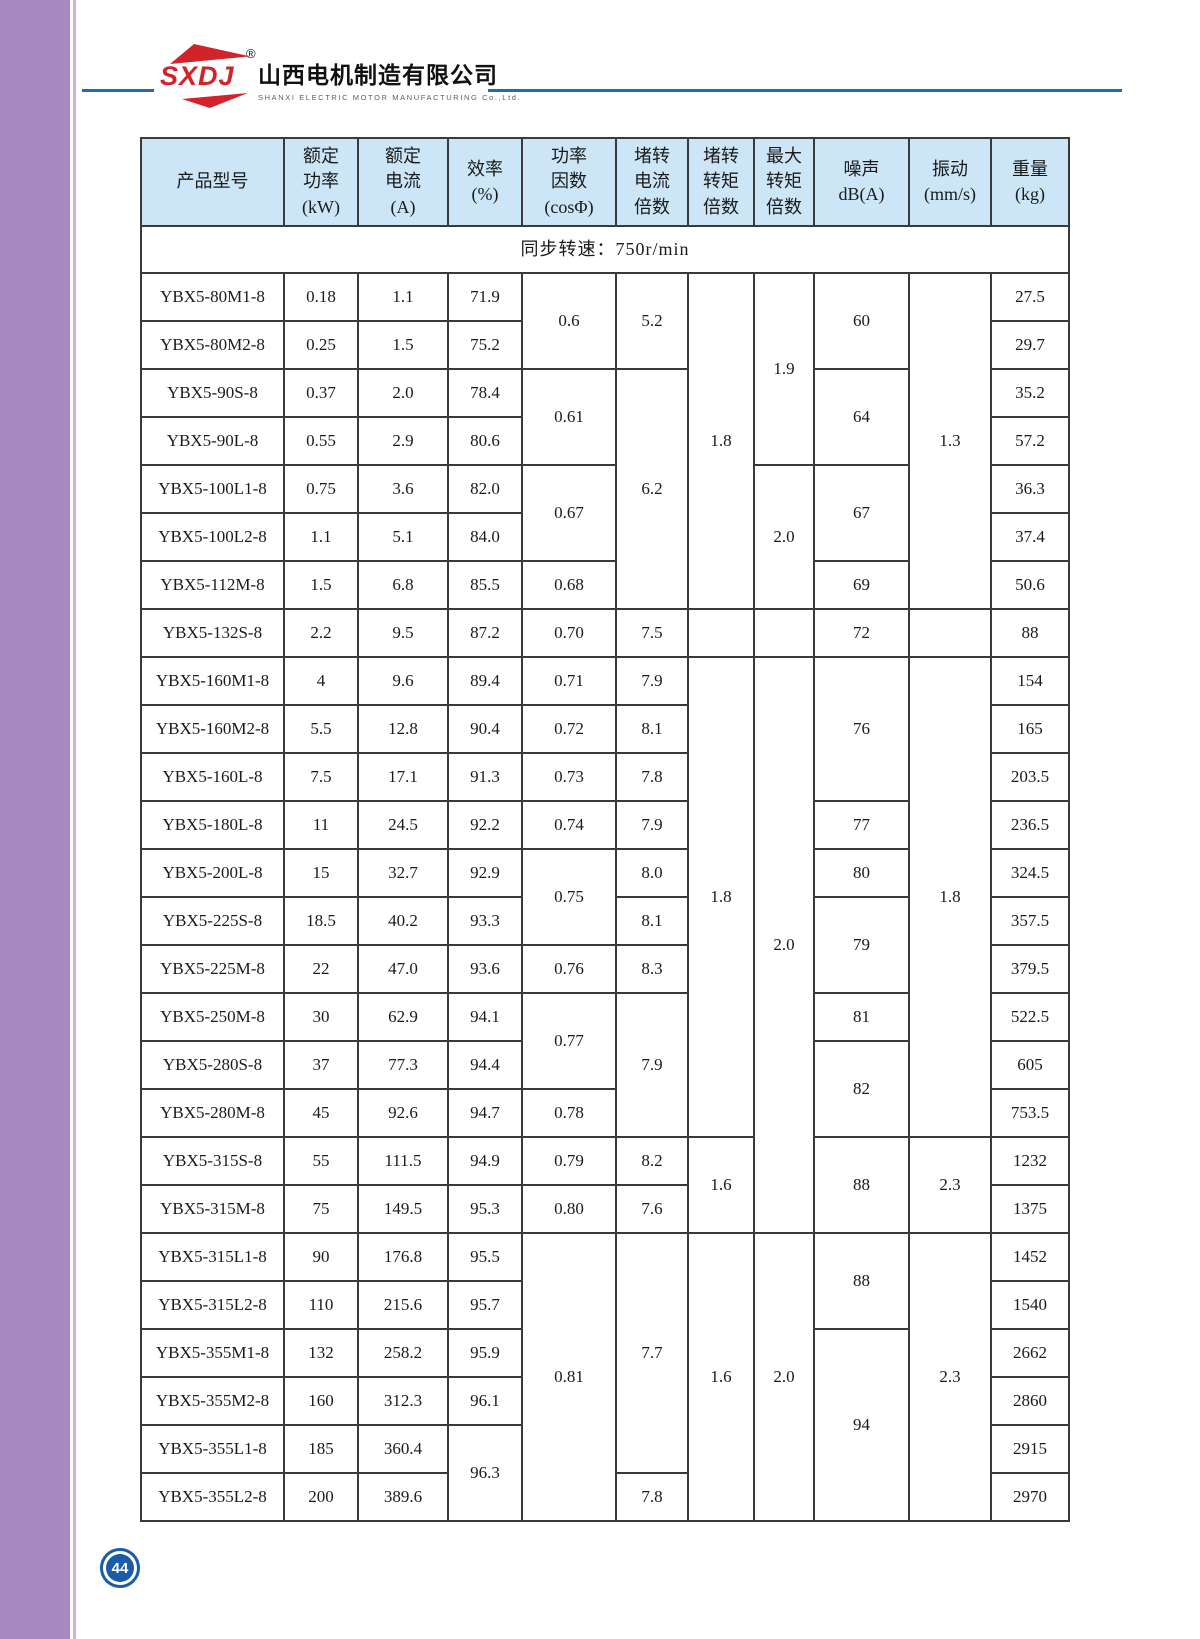  Describe the element at coordinates (212, 777) in the screenshot. I see `table-cell: YBX5-160L-8` at that location.